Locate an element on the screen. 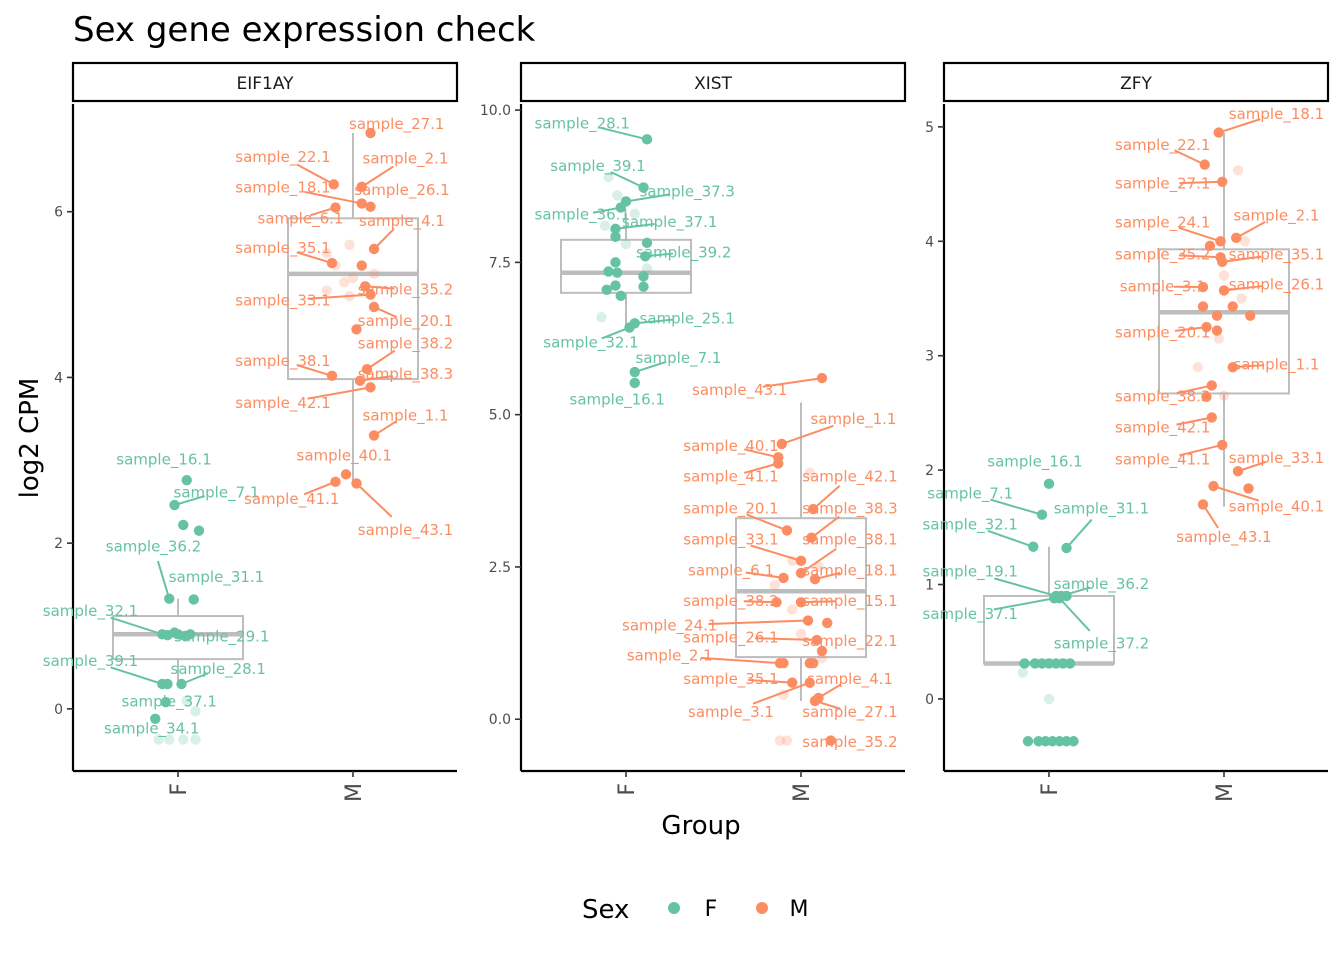 The width and height of the screenshot is (1344, 960). legend-title: Sex is located at coordinates (605, 910).